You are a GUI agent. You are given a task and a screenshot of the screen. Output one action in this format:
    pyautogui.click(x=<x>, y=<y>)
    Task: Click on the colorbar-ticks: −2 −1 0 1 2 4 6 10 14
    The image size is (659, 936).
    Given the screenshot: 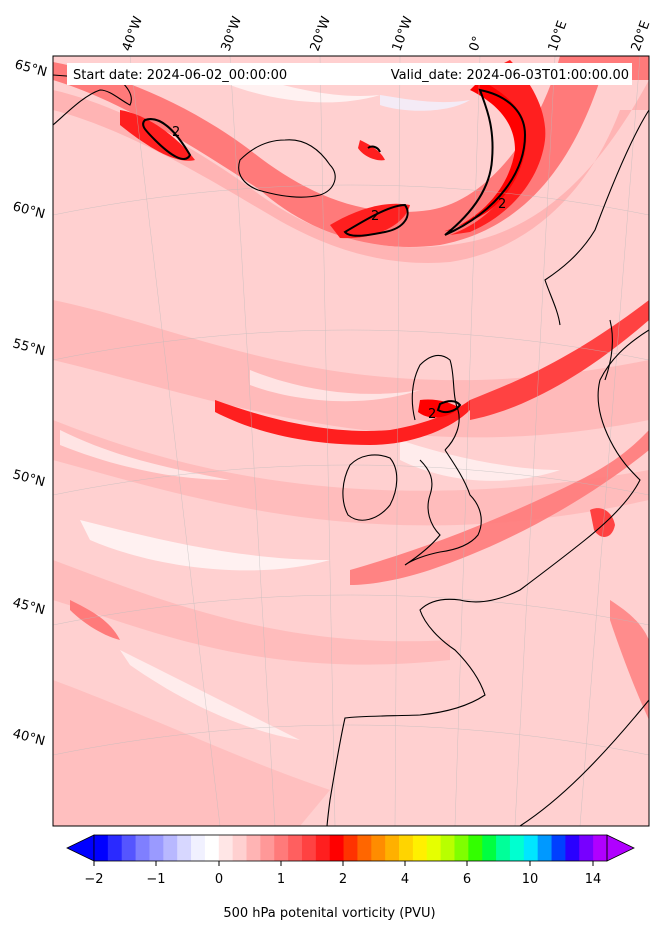 What is the action you would take?
    pyautogui.click(x=342, y=874)
    